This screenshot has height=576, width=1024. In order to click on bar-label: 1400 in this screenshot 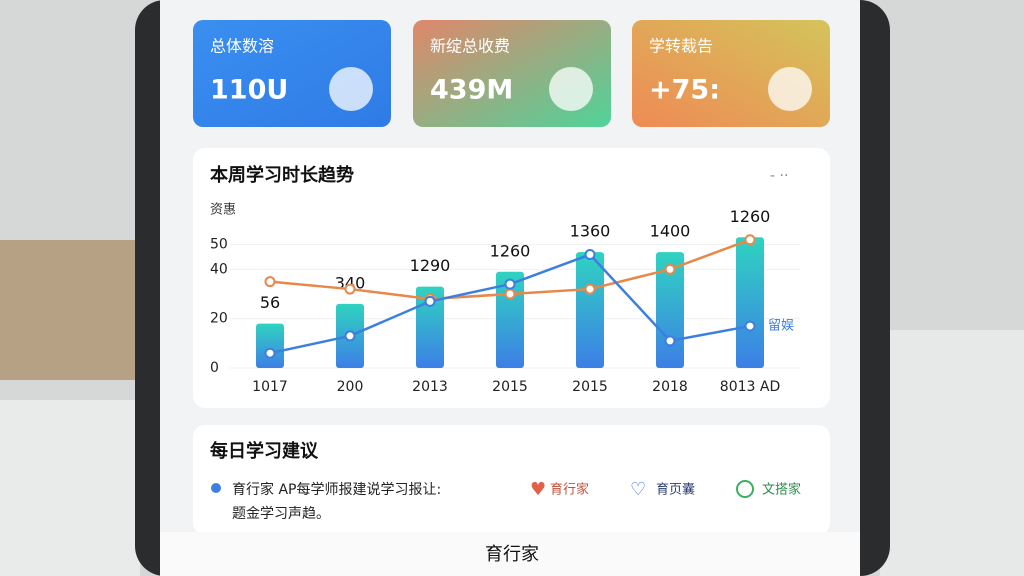, I will do `click(670, 231)`.